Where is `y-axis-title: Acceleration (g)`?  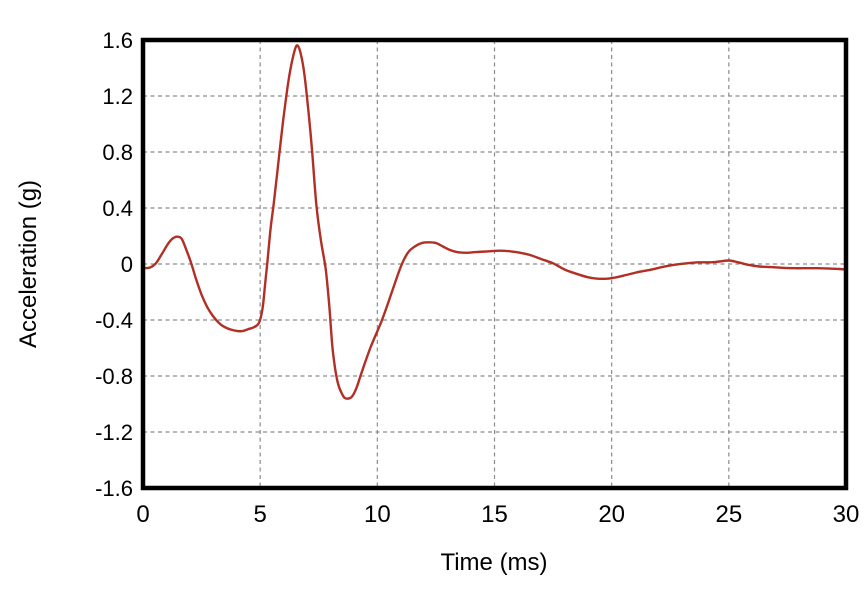 y-axis-title: Acceleration (g) is located at coordinates (28, 264).